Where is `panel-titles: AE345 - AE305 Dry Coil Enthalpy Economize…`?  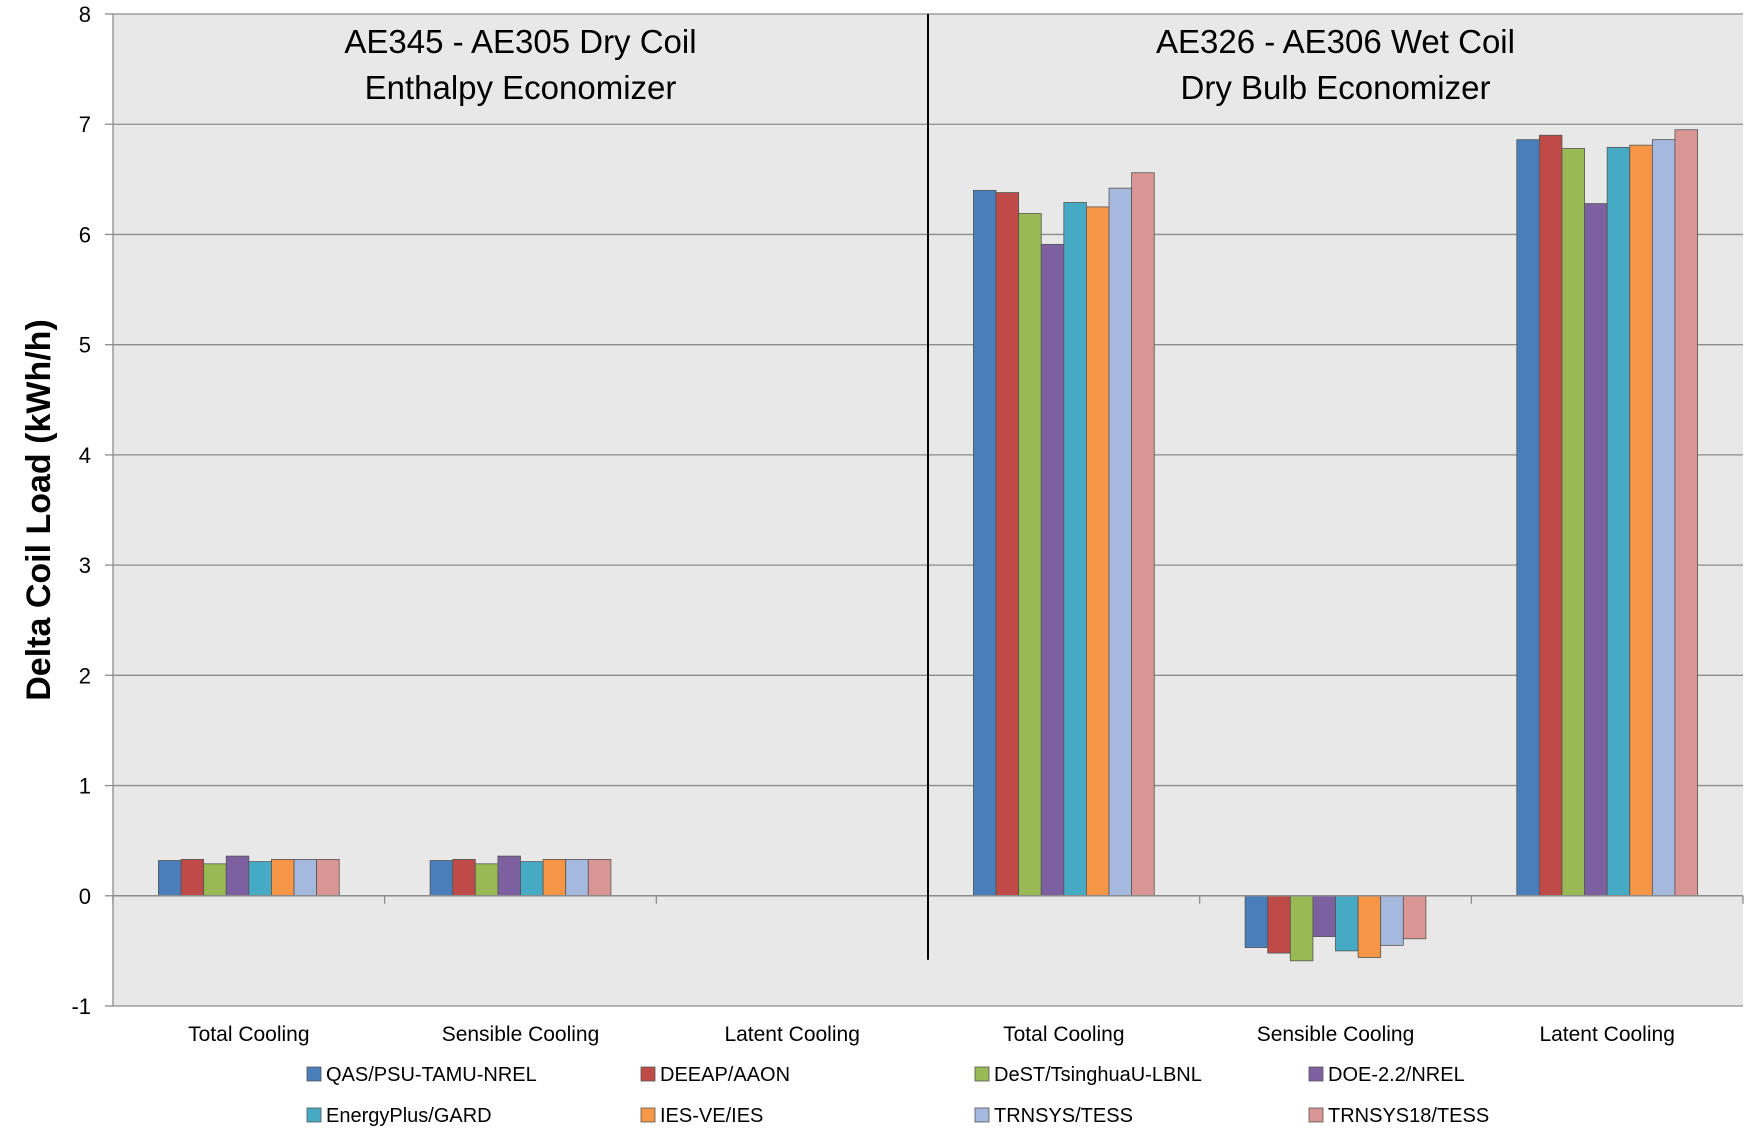 panel-titles: AE345 - AE305 Dry Coil Enthalpy Economize… is located at coordinates (929, 64).